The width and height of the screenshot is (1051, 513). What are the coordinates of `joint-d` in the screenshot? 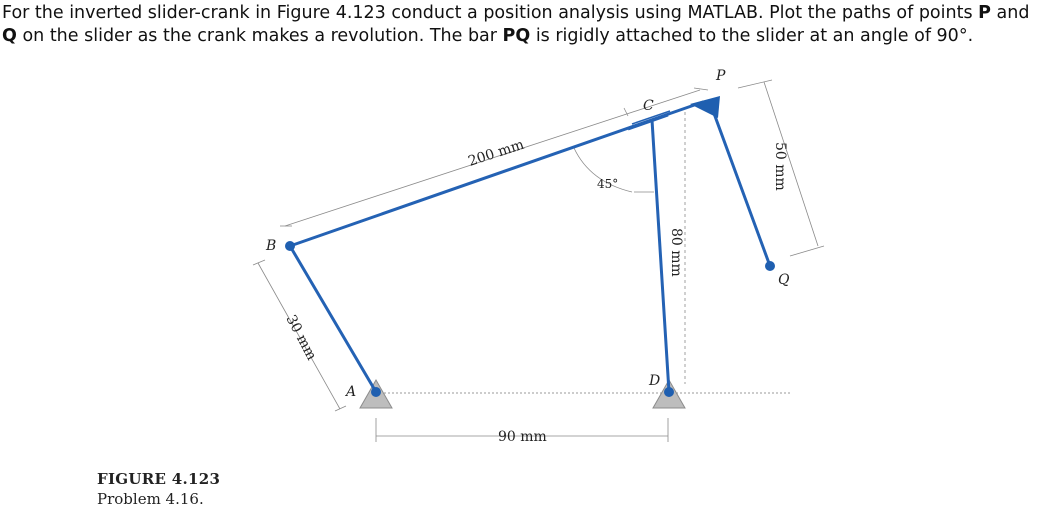 It's located at (669, 392).